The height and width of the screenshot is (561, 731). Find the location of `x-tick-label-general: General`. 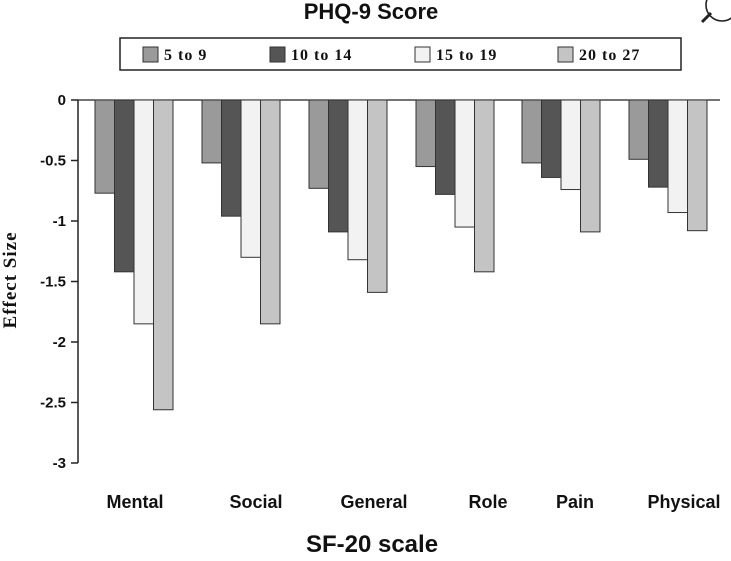

x-tick-label-general: General is located at coordinates (373, 502).